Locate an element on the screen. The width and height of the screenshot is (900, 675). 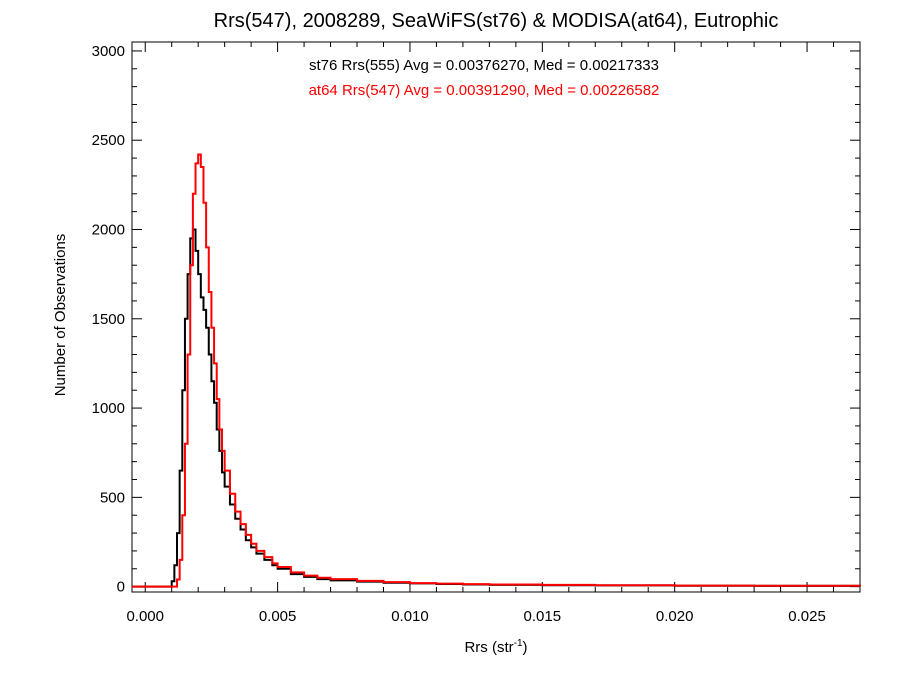
y-tick-label: 0 is located at coordinates (121, 587).